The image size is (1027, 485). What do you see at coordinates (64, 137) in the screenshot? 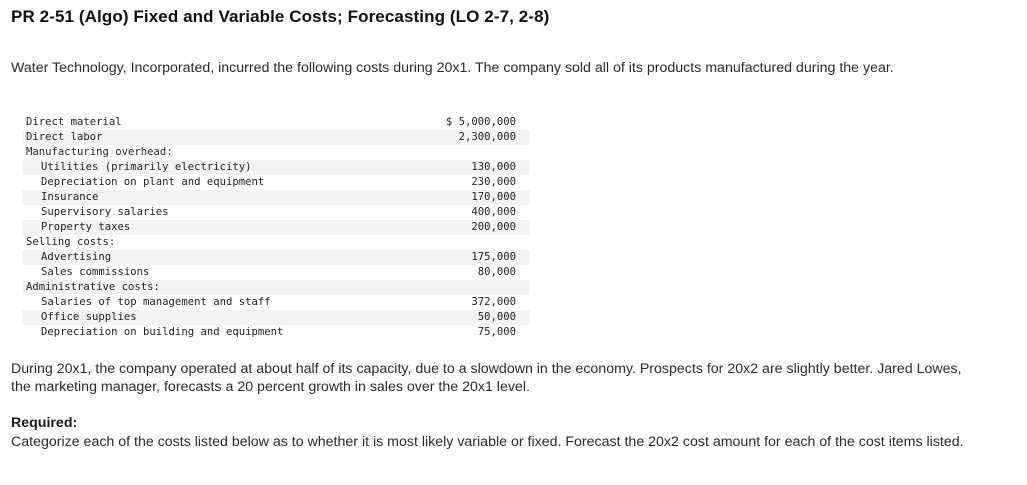
I see `cost-label: Direct labor` at bounding box center [64, 137].